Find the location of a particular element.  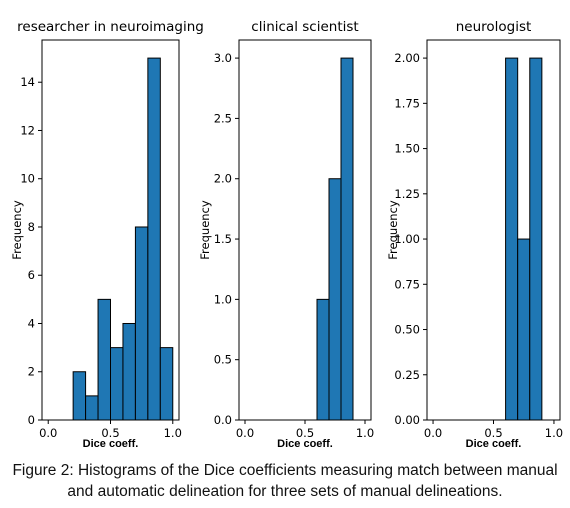

y-tick-label: 14 is located at coordinates (27, 82).